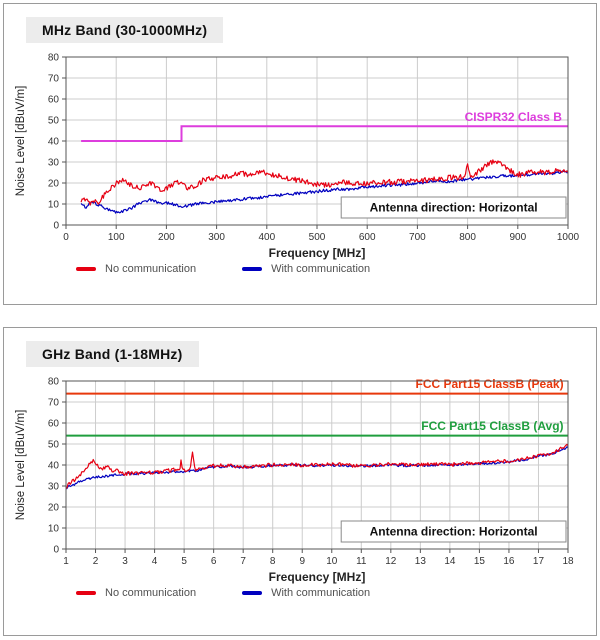 This screenshot has height=640, width=600. Describe the element at coordinates (266, 237) in the screenshot. I see `svg-text: 400` at that location.